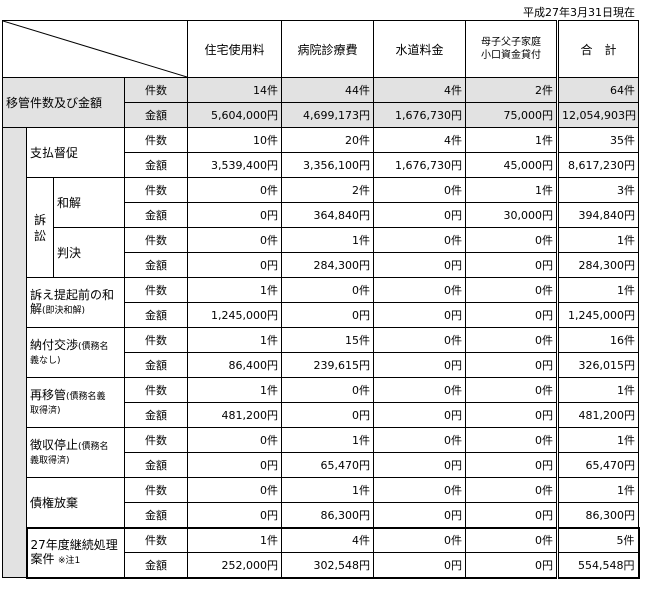 The image size is (645, 604). What do you see at coordinates (45, 360) in the screenshot?
I see `negotiation-label-sub2: 義なし)` at bounding box center [45, 360].